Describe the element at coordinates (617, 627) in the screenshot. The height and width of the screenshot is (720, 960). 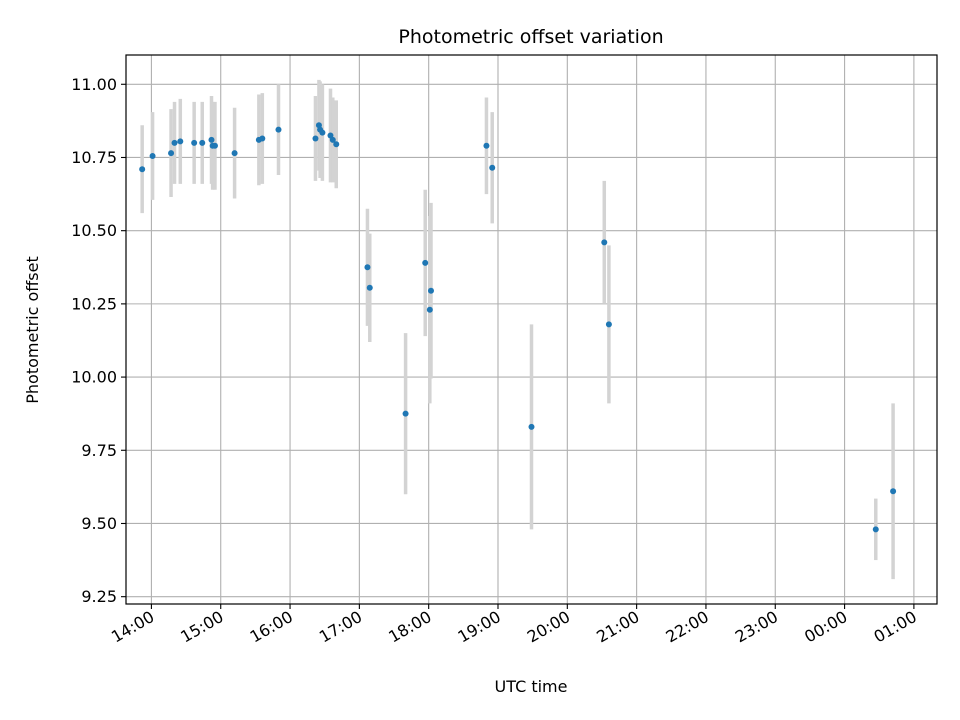
I see `x-tick-label: 21:00` at that location.